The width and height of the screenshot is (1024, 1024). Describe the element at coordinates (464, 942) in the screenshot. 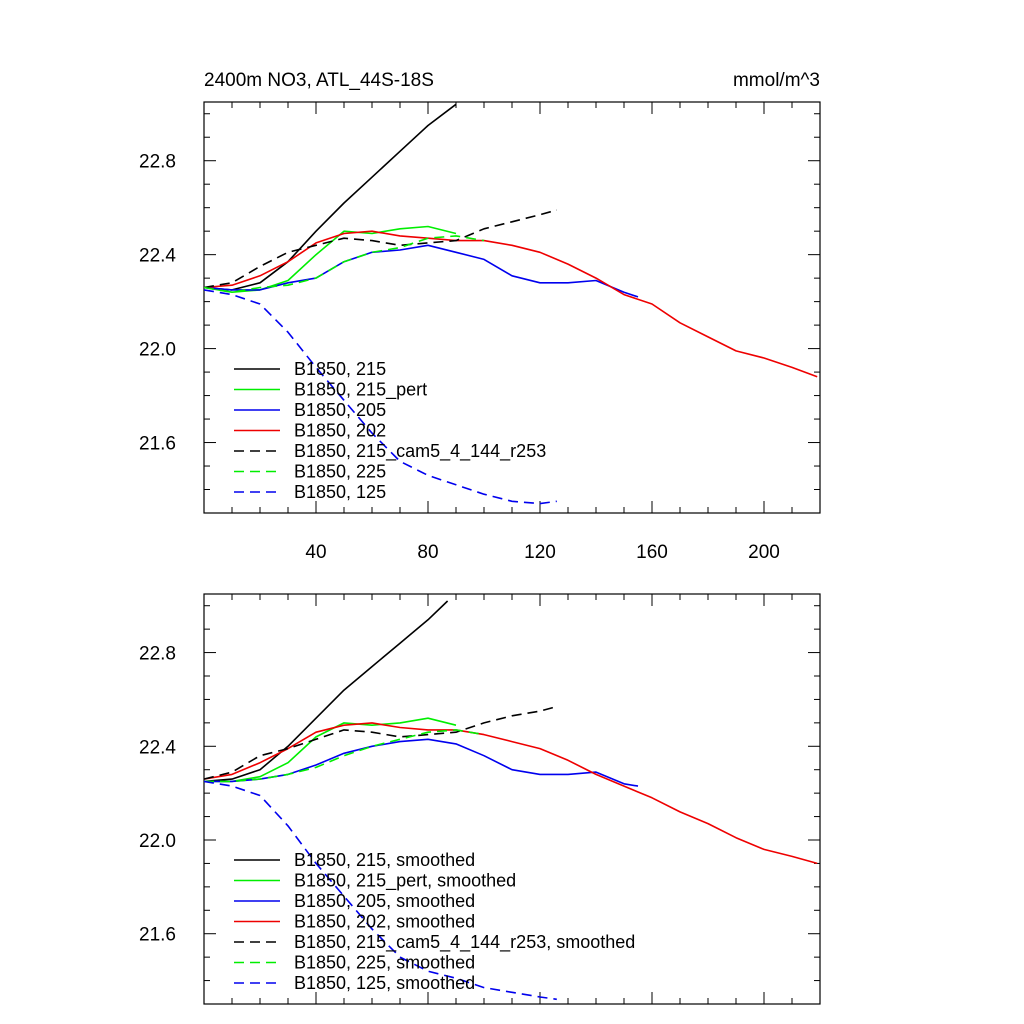

I see `legend-label: B1850, 215_cam5_4_144_r253, smoothed` at that location.